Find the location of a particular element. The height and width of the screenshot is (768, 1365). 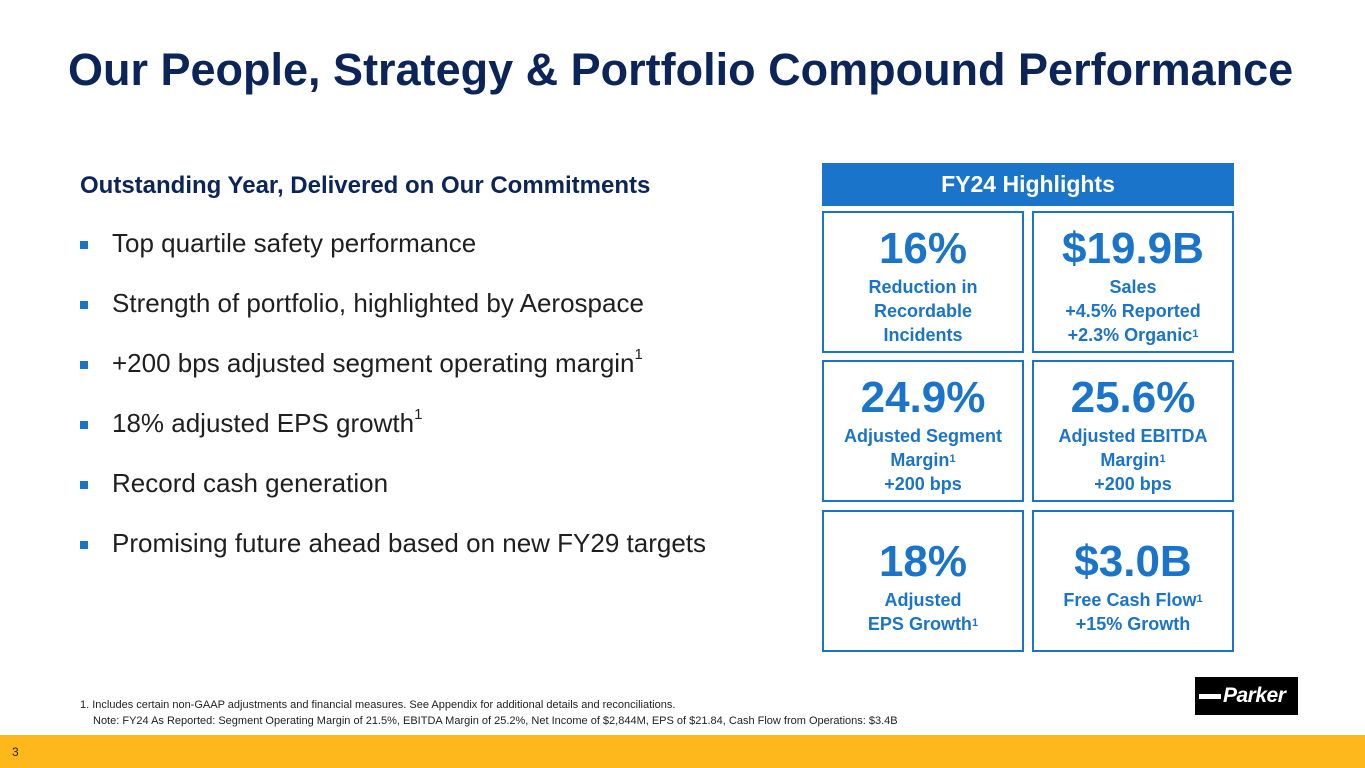

parker-logo: Parker is located at coordinates (1246, 696).